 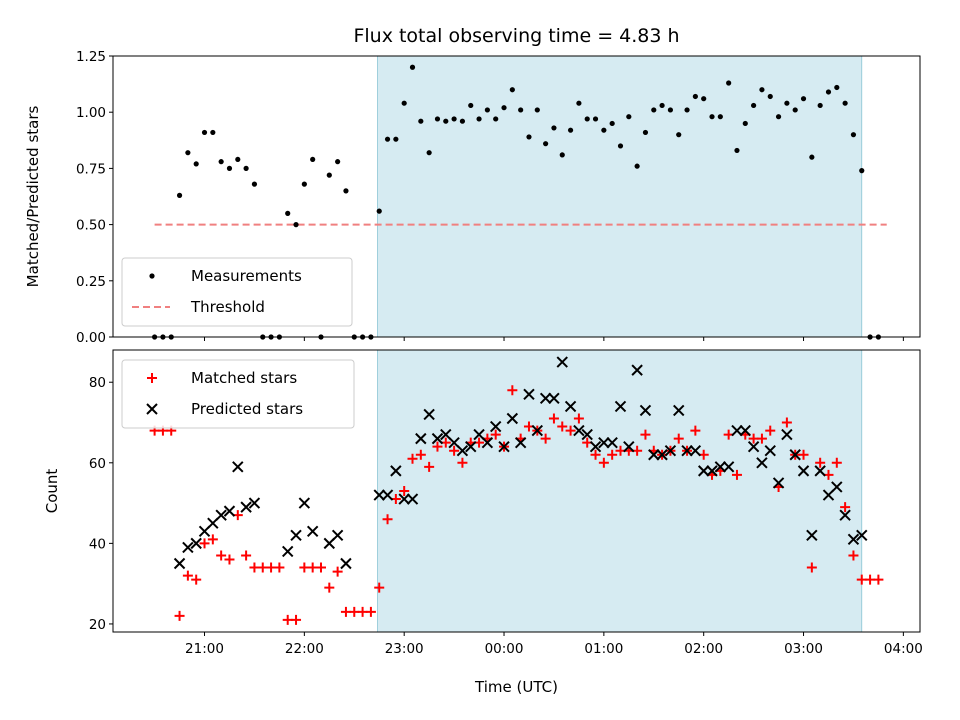 What do you see at coordinates (516, 36) in the screenshot?
I see `chart-title: Flux total observing time = 4.83 h` at bounding box center [516, 36].